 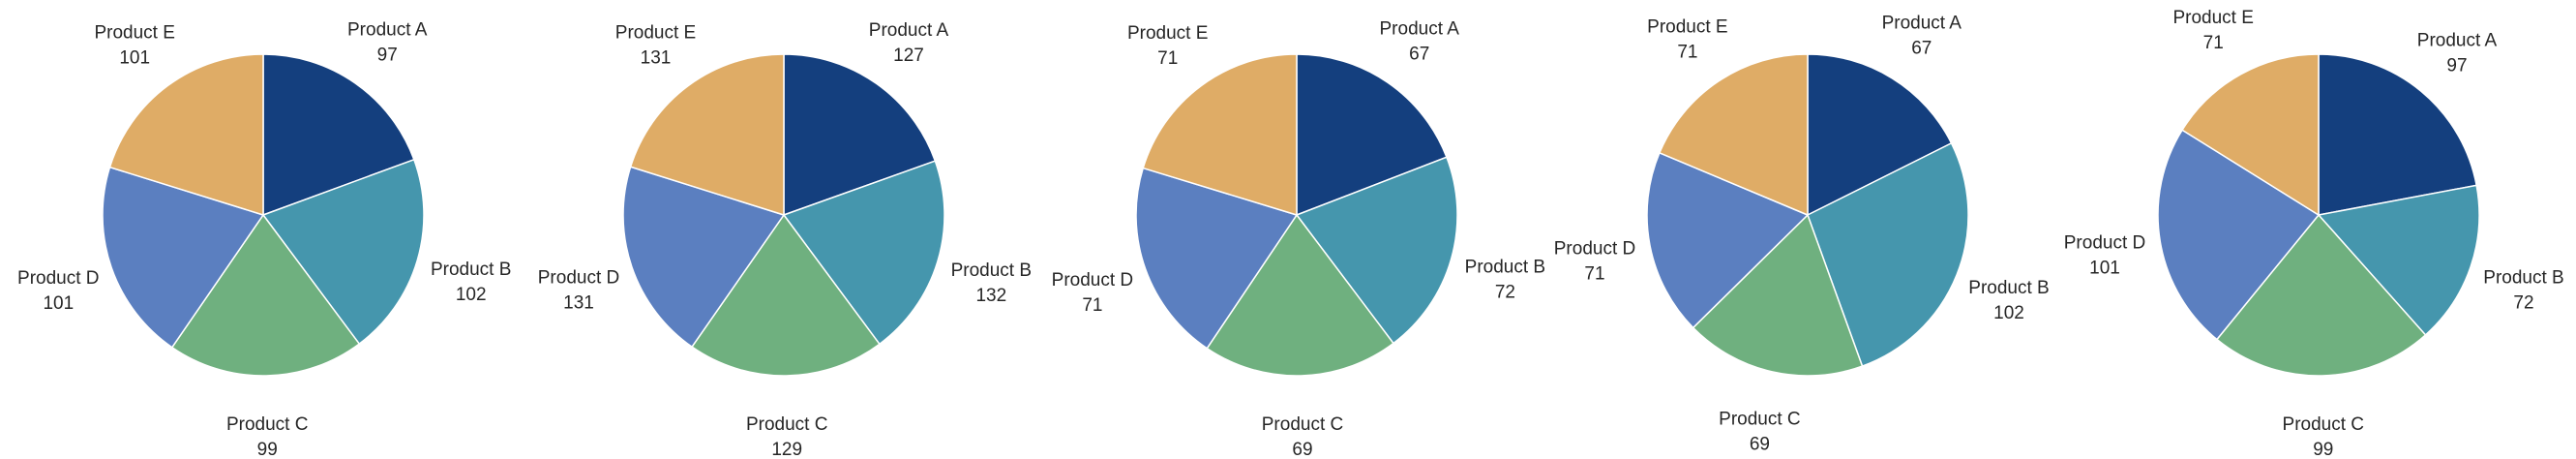 What do you see at coordinates (990, 296) in the screenshot?
I see `slice-value-label: 132` at bounding box center [990, 296].